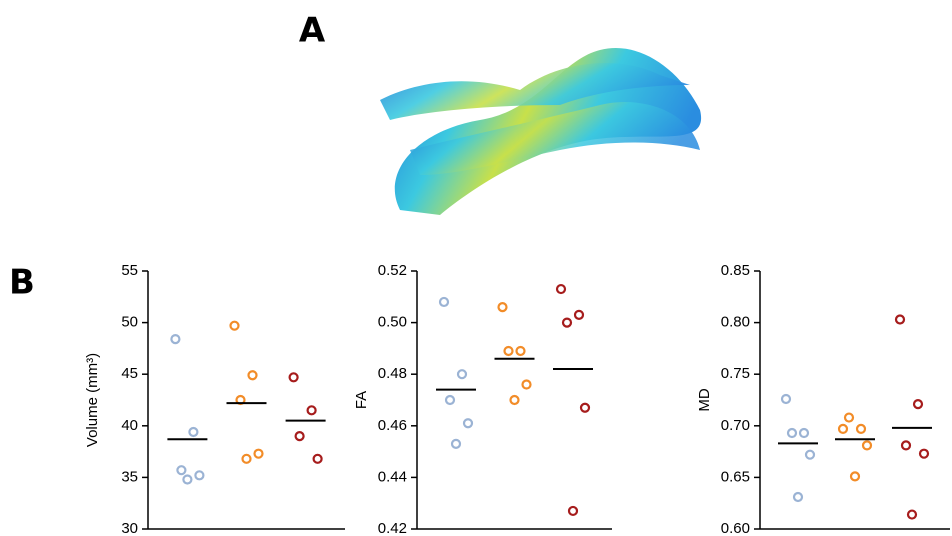  What do you see at coordinates (735, 270) in the screenshot?
I see `y-tick-label: 0.85` at bounding box center [735, 270].